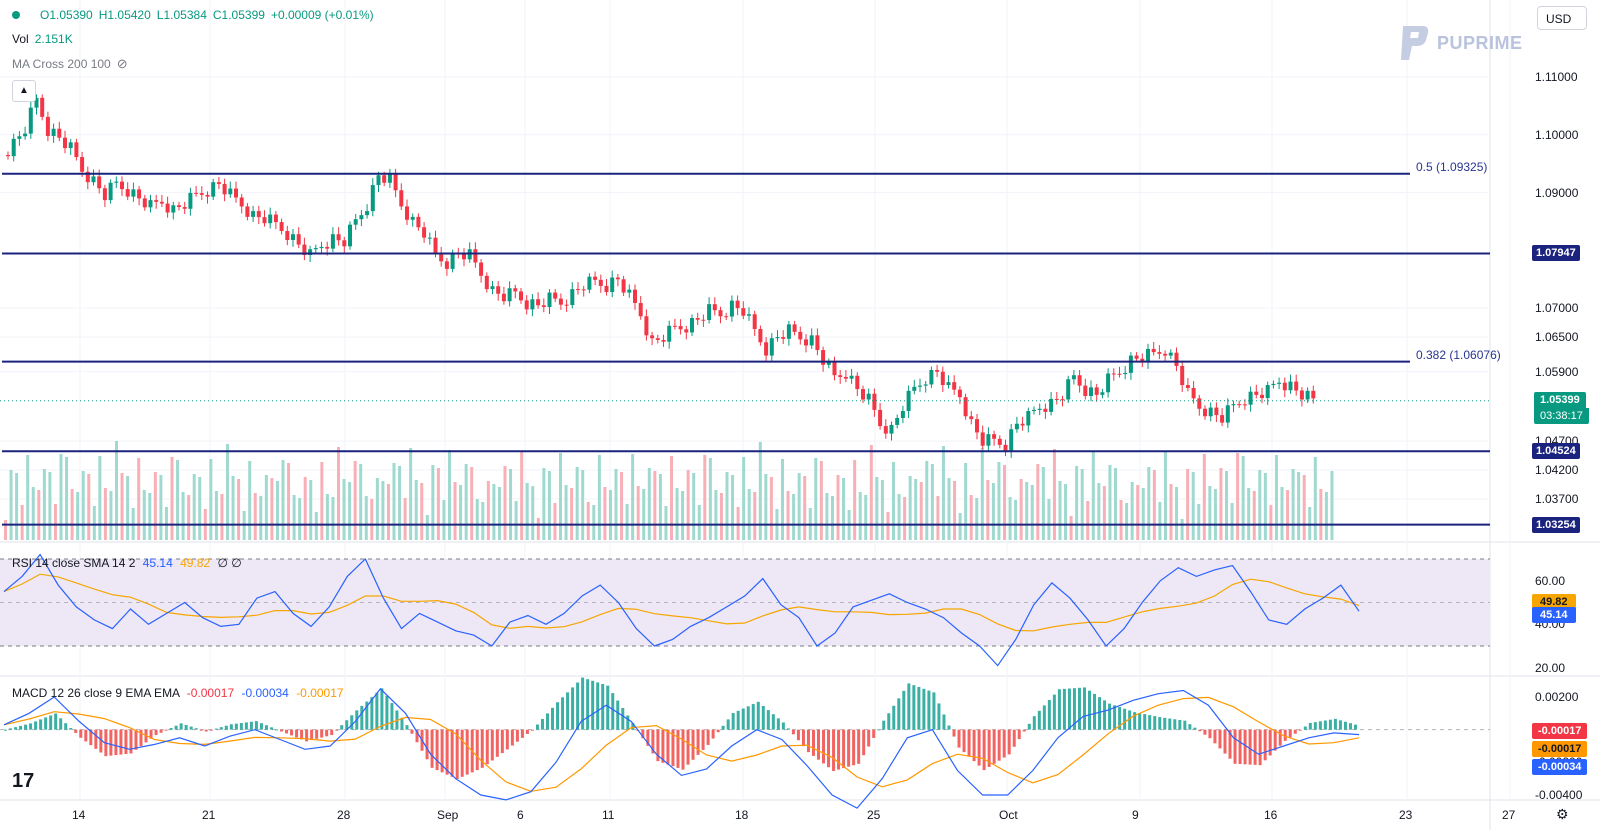 The image size is (1600, 830). What do you see at coordinates (24, 91) in the screenshot?
I see `collapse-legend-button: ▲` at bounding box center [24, 91].